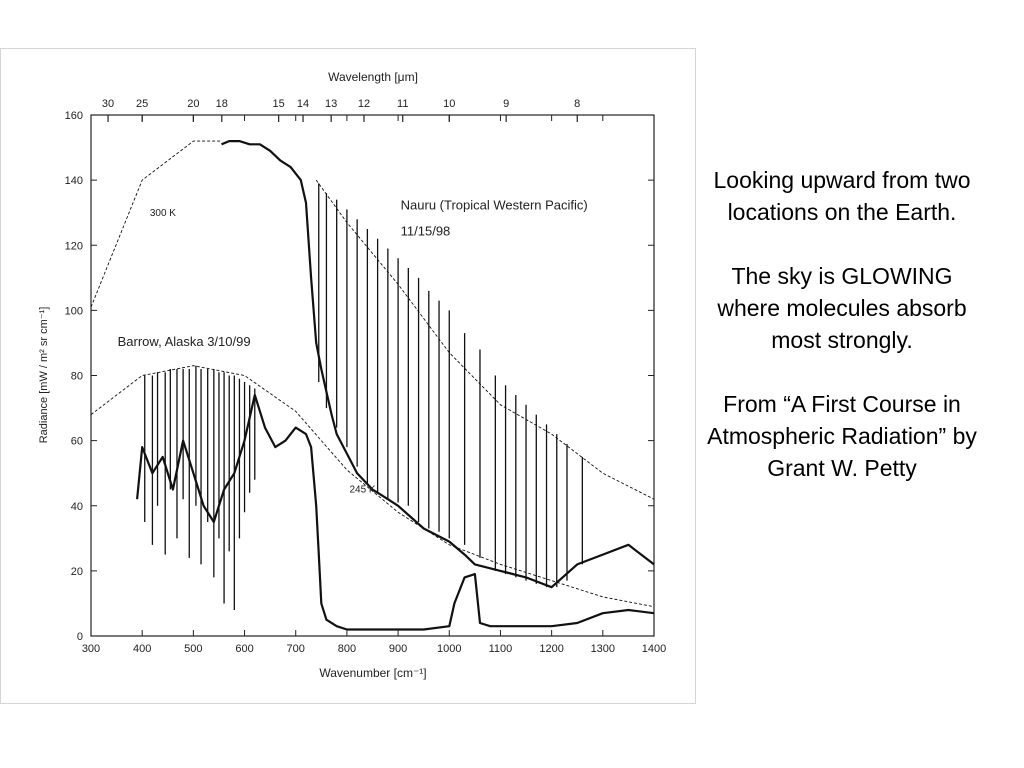  I want to click on chart-annotation: Barrow, Alaska 3/10/99, so click(184, 341).